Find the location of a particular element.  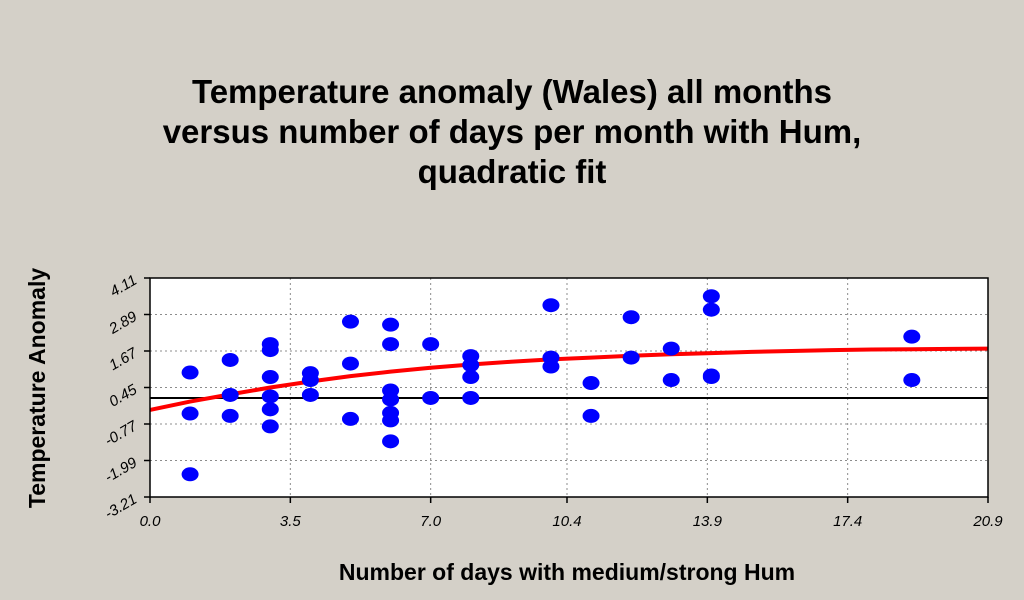

x-tick-label: 17.4 is located at coordinates (847, 521).